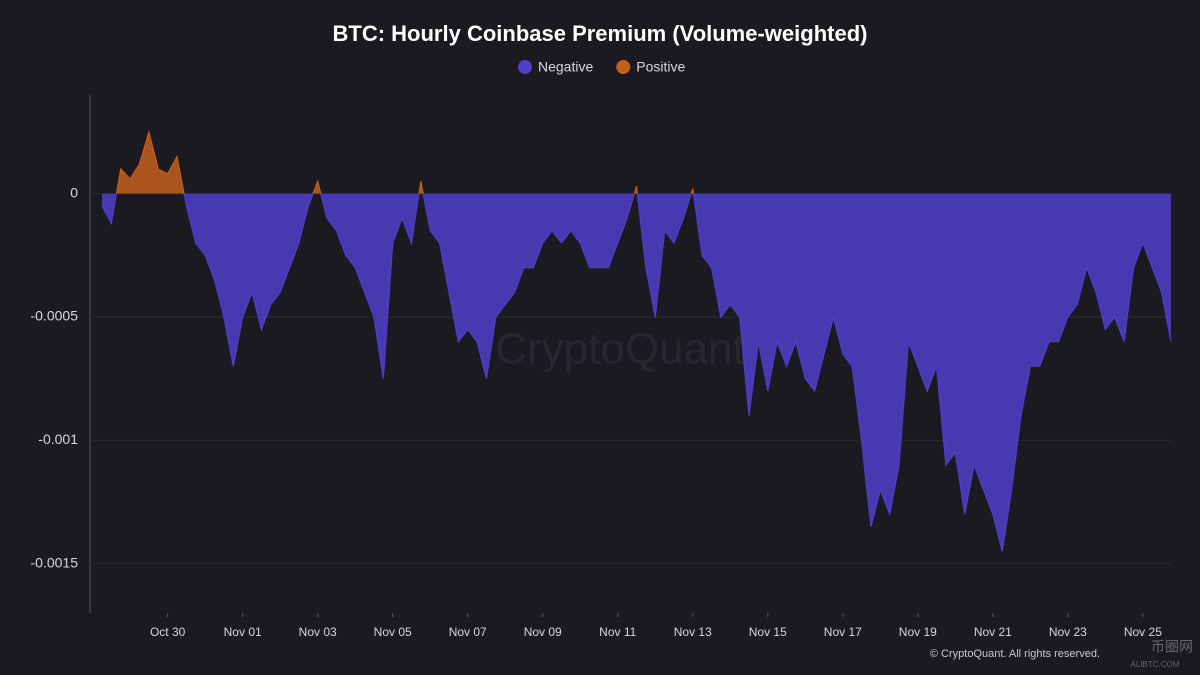 Image resolution: width=1200 pixels, height=675 pixels. I want to click on x-tick-label: Nov 05, so click(393, 632).